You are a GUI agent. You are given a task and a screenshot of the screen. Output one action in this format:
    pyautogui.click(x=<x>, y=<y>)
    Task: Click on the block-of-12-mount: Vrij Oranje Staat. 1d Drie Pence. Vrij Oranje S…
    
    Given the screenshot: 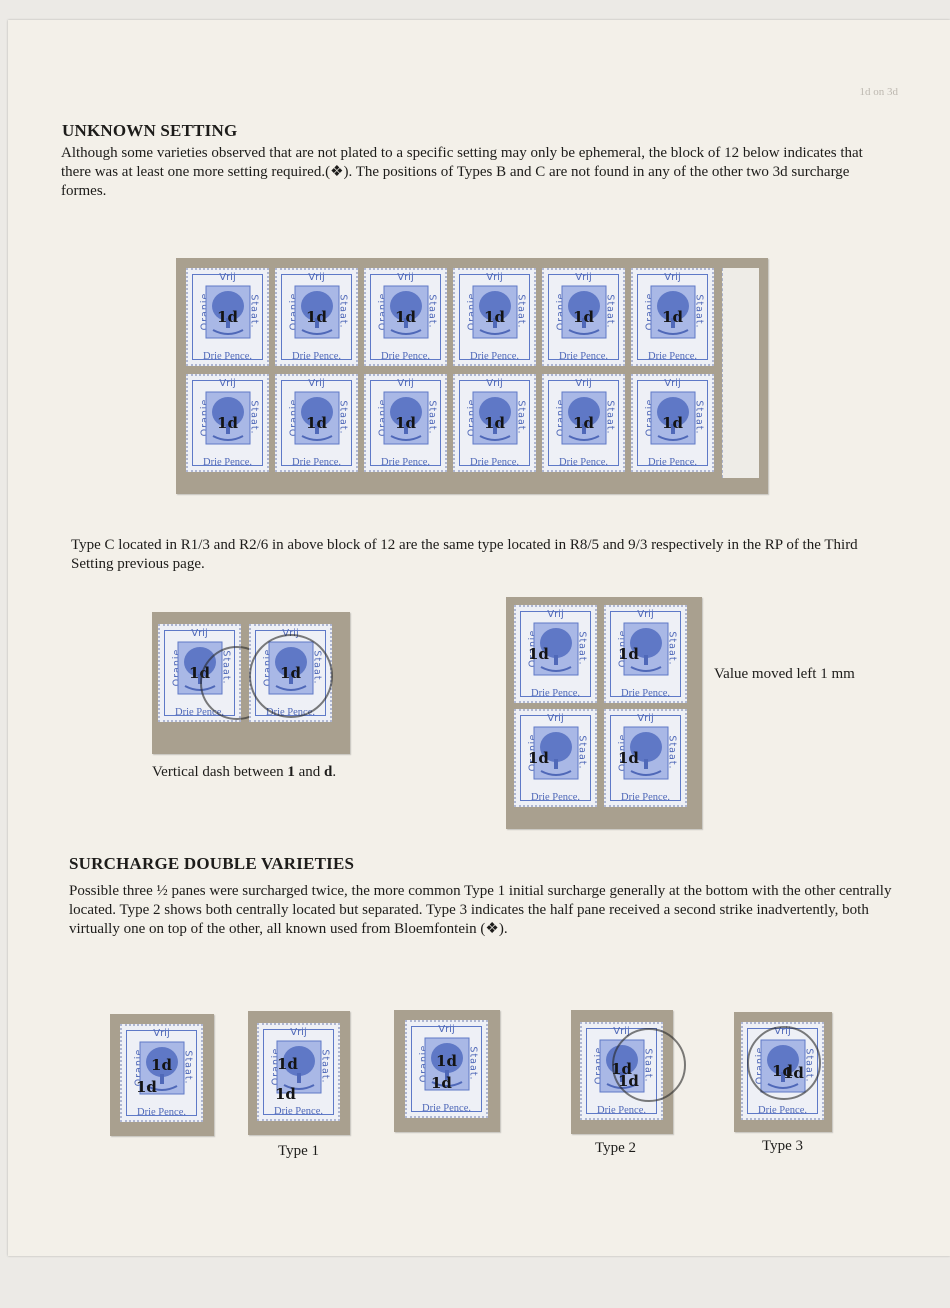 What is the action you would take?
    pyautogui.click(x=472, y=376)
    